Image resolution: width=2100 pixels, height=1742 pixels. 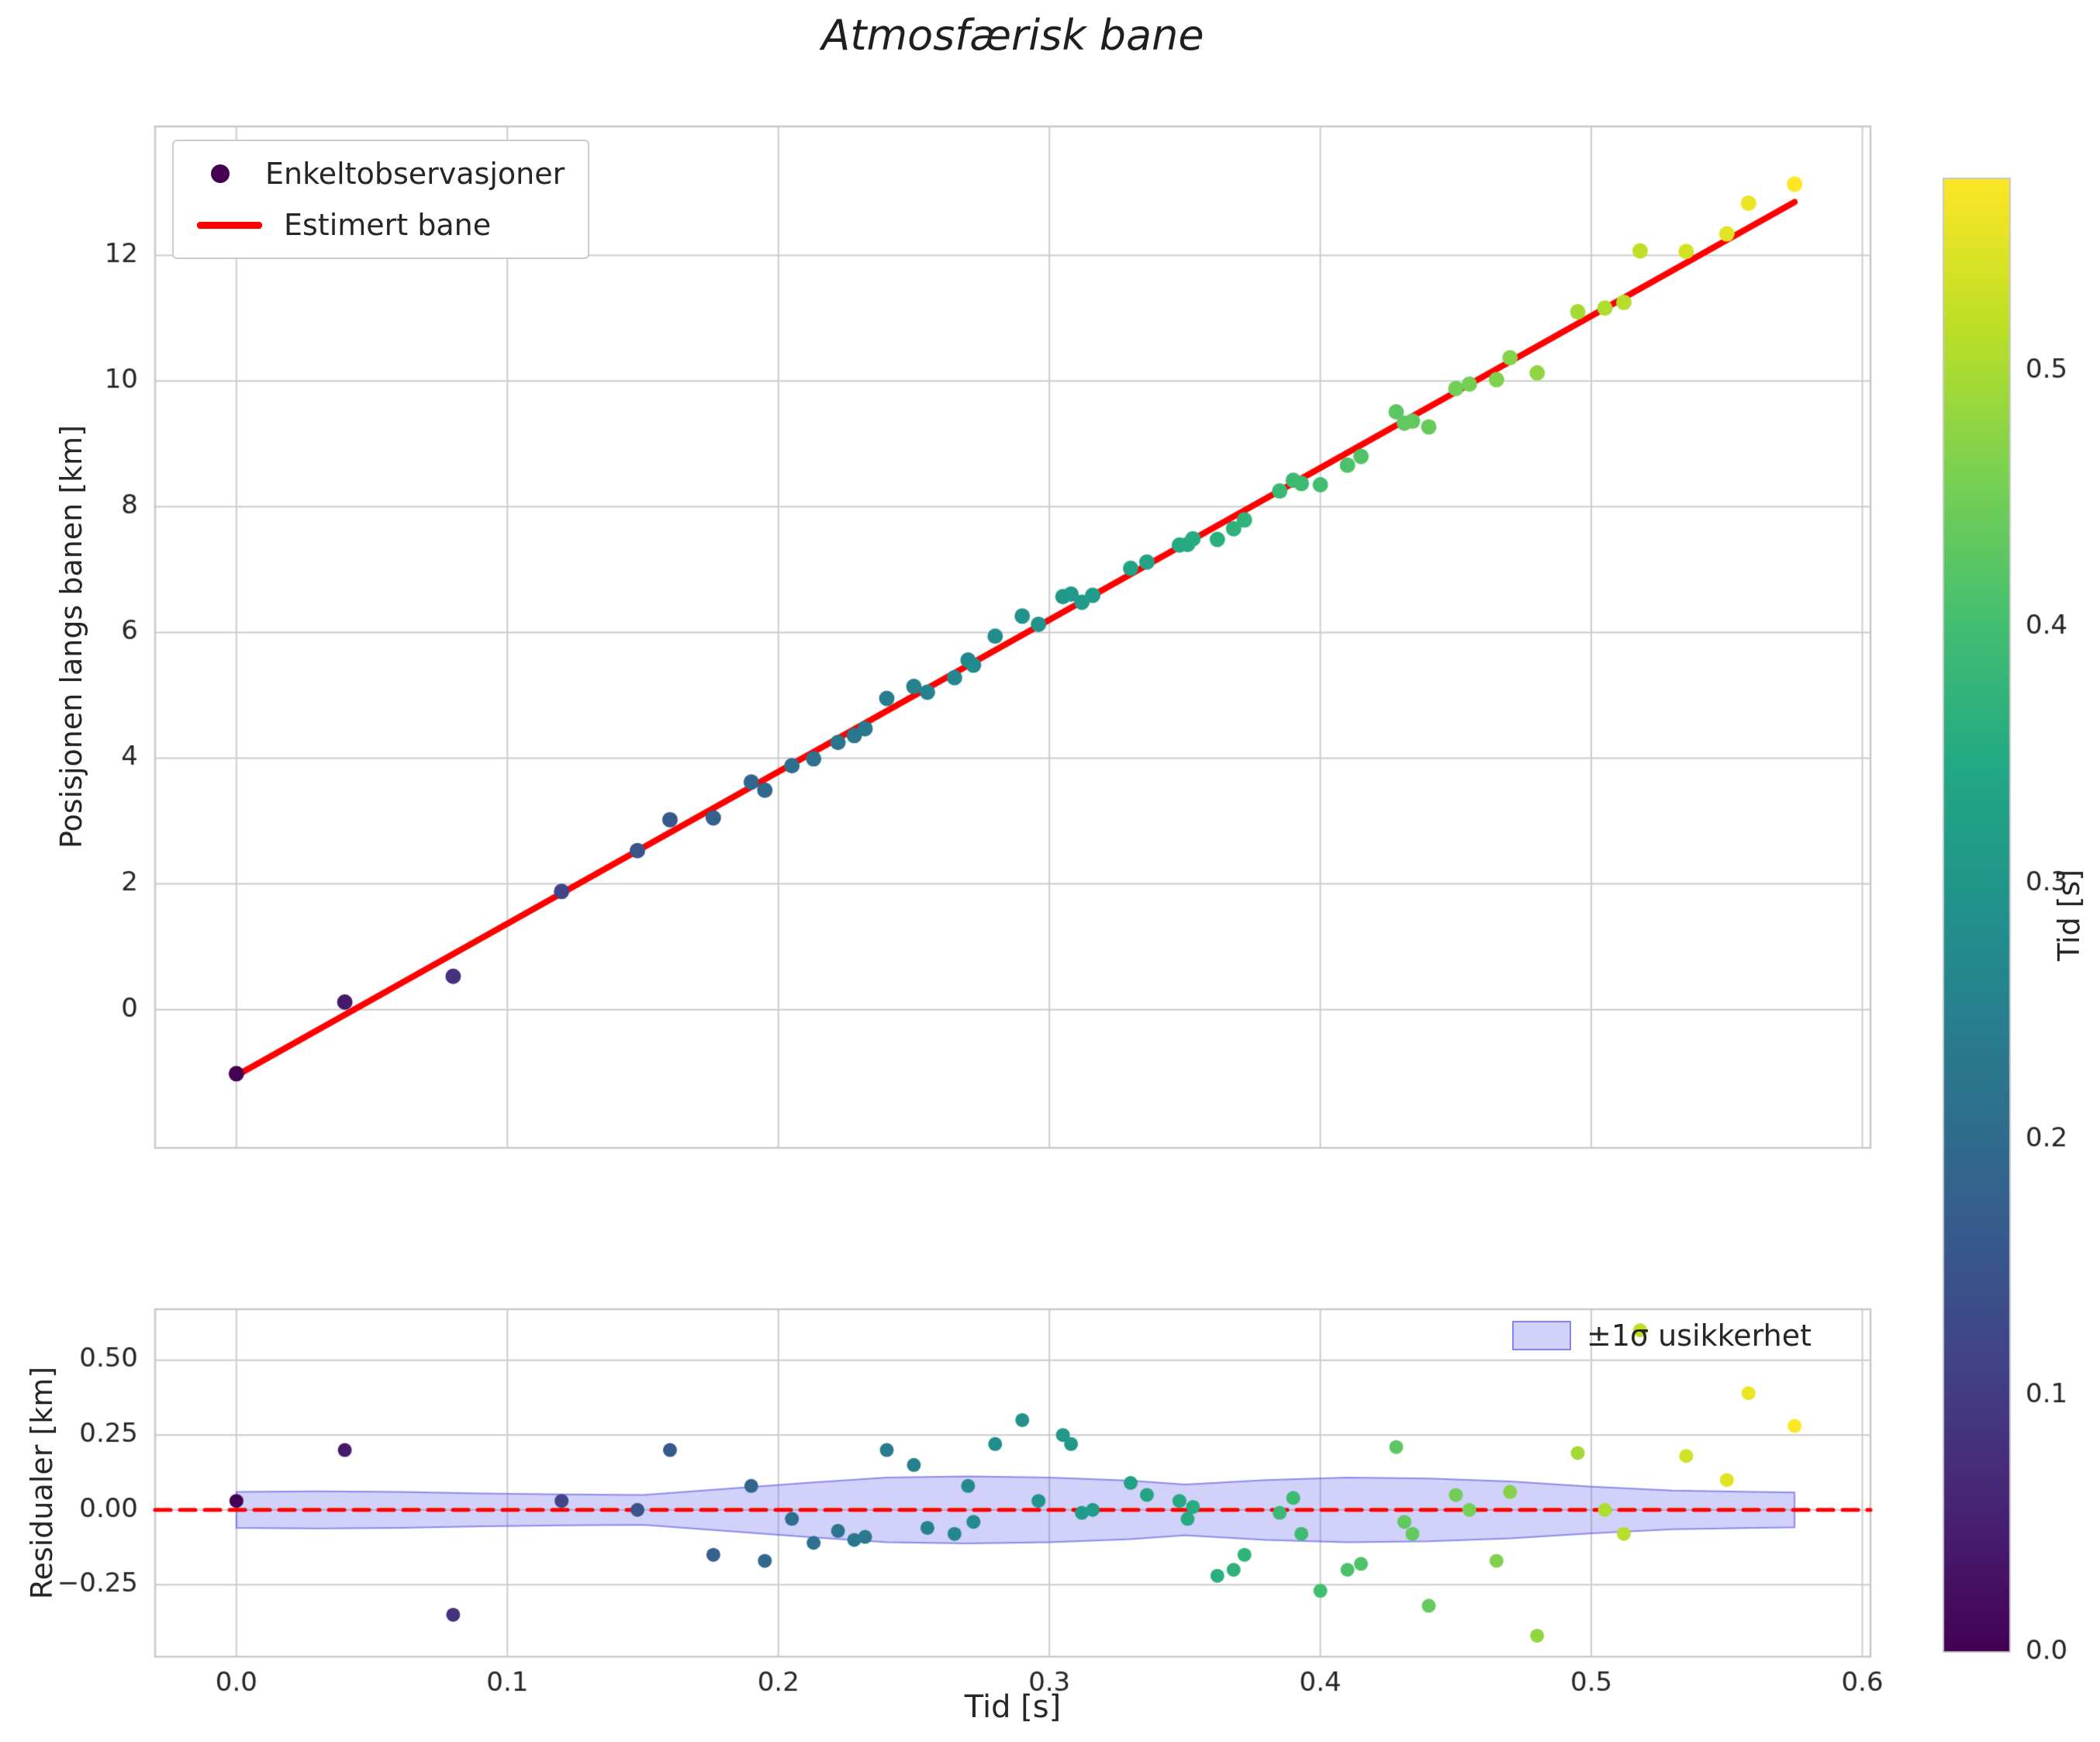 I want to click on scatter-marker-icon, so click(x=220, y=173).